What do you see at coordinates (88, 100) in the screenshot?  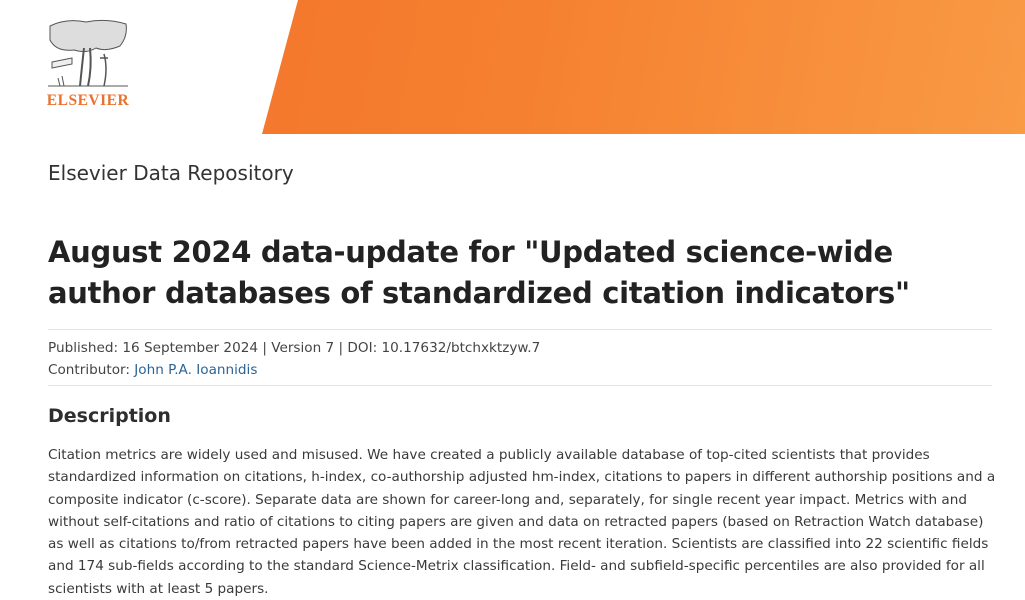 I see `logo-text: ELSEVIER` at bounding box center [88, 100].